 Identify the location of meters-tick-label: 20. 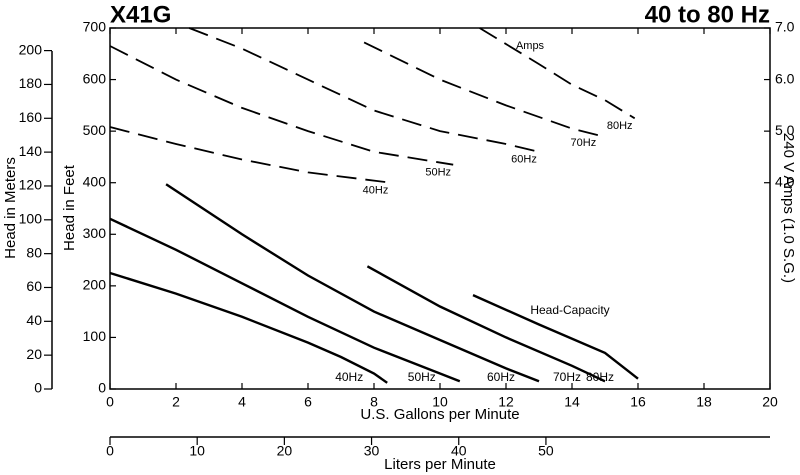
(34, 354).